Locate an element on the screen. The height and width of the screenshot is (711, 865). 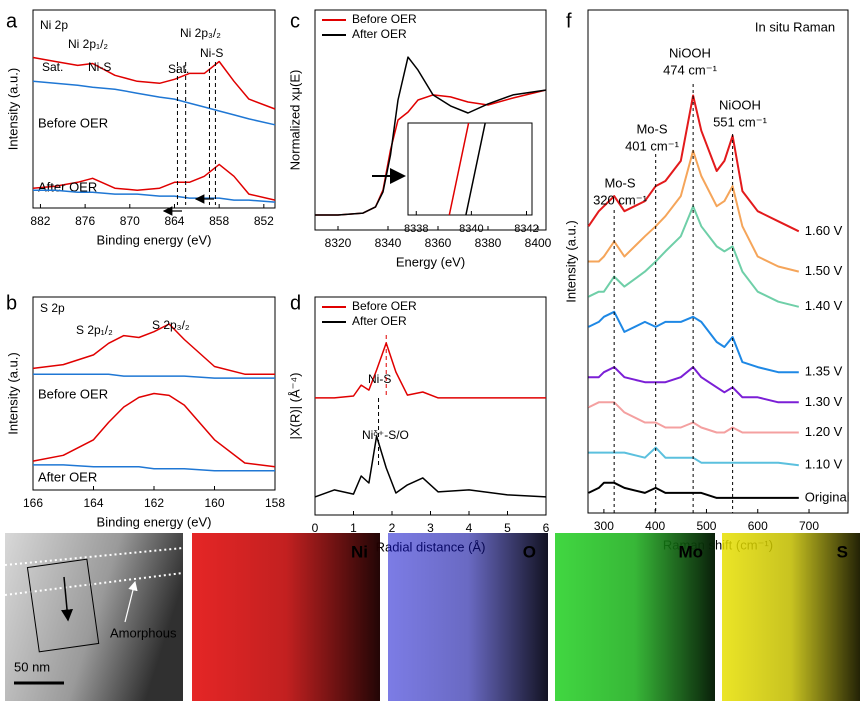
x-tick-label: 166 is located at coordinates (33, 503).